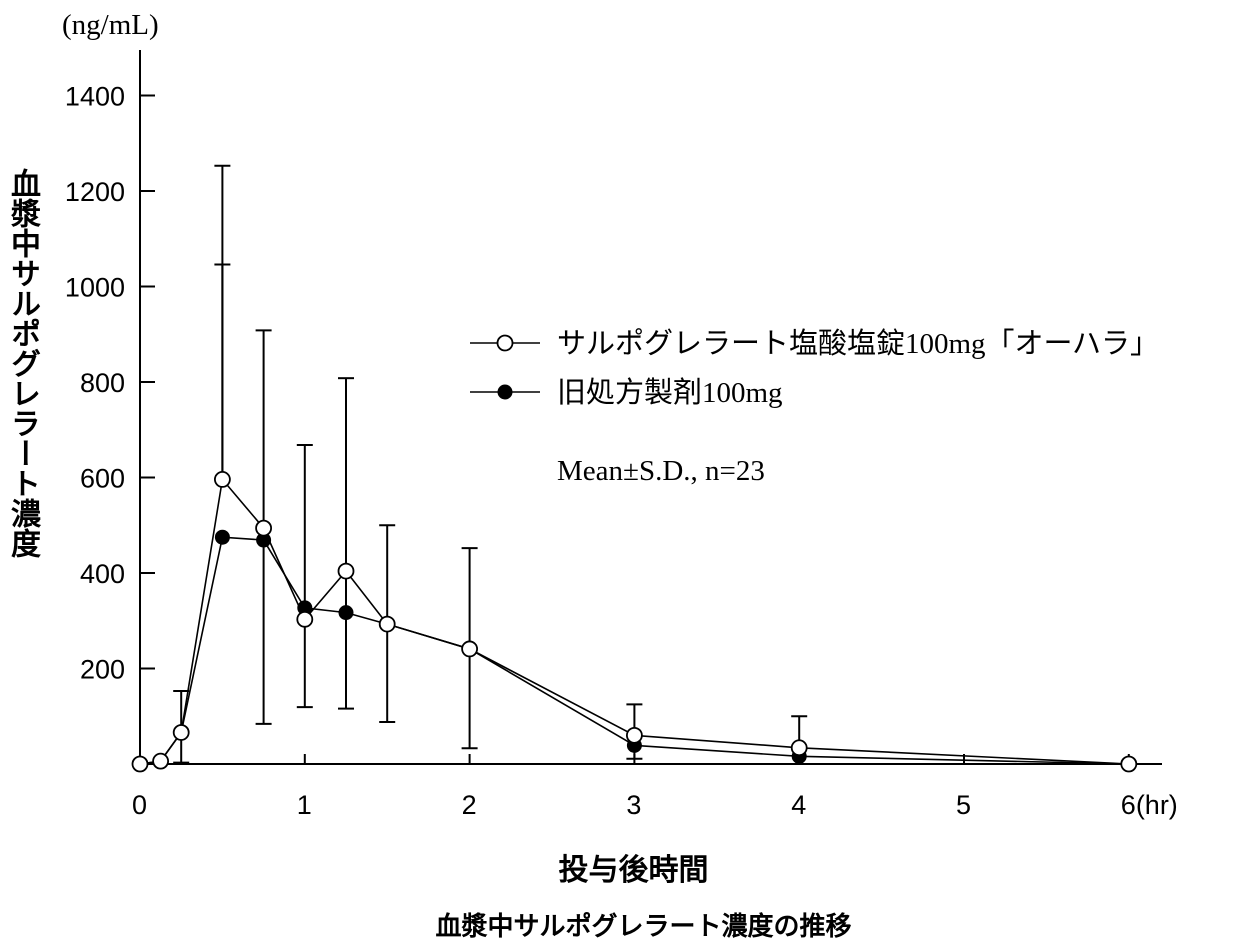 The width and height of the screenshot is (1247, 948). What do you see at coordinates (633, 870) in the screenshot?
I see `x-axis-title: 投与後時間` at bounding box center [633, 870].